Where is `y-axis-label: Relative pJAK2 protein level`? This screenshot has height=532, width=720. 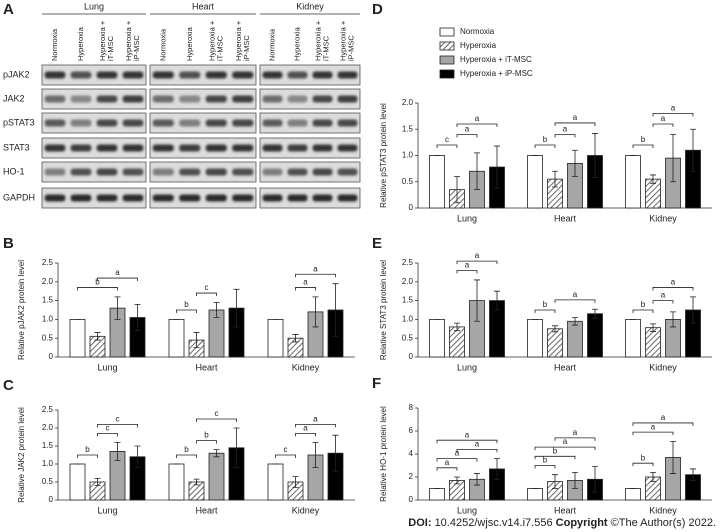
y-axis-label: Relative pJAK2 protein level is located at coordinates (21, 310).